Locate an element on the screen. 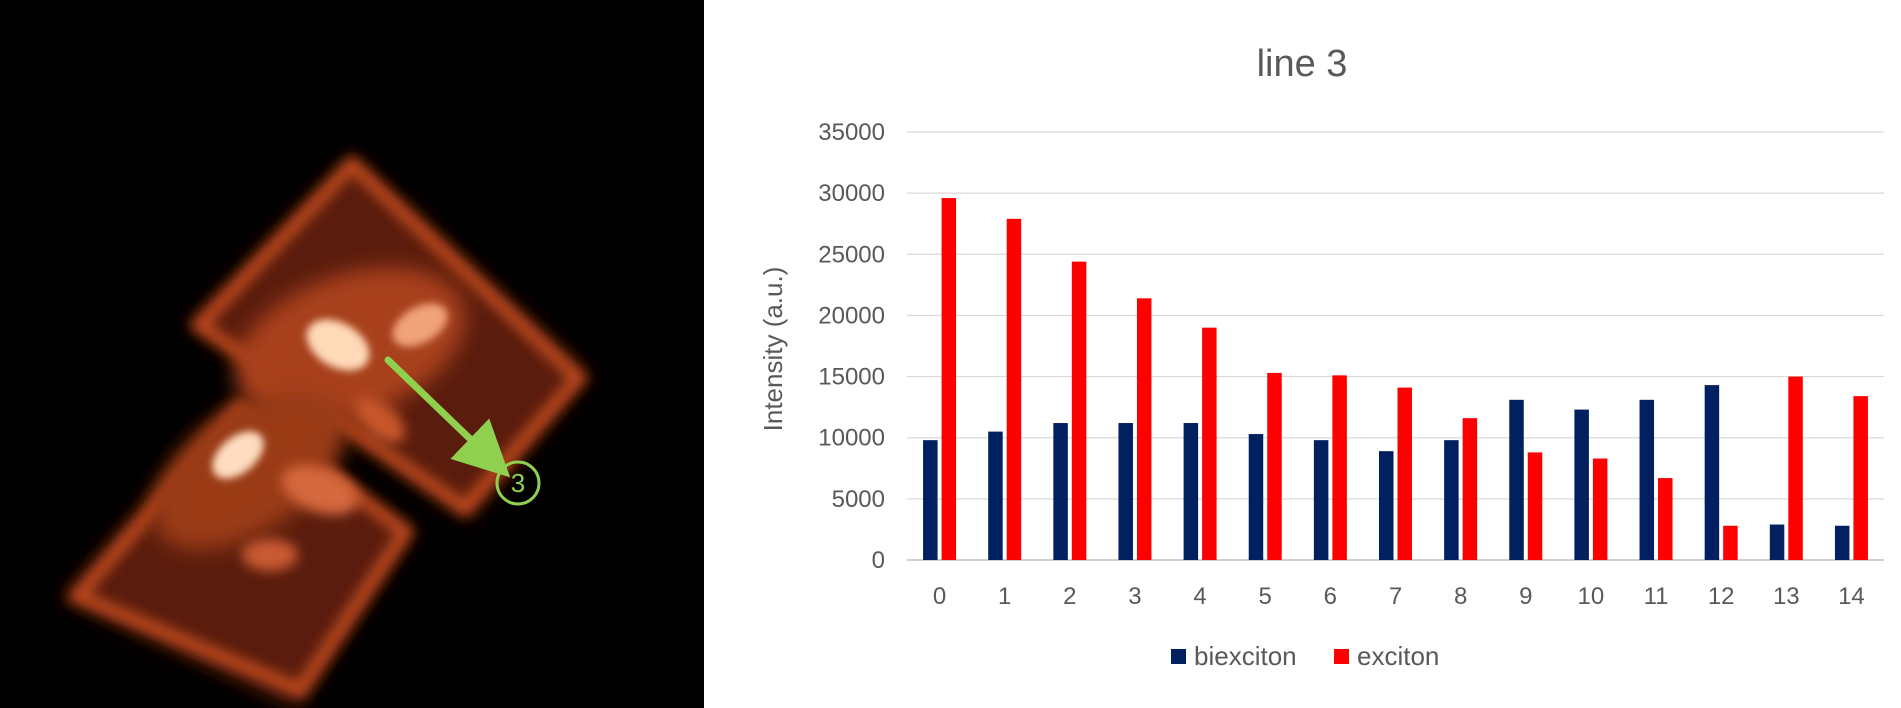 Image resolution: width=1901 pixels, height=708 pixels. x-tick-label: 1 is located at coordinates (1004, 596).